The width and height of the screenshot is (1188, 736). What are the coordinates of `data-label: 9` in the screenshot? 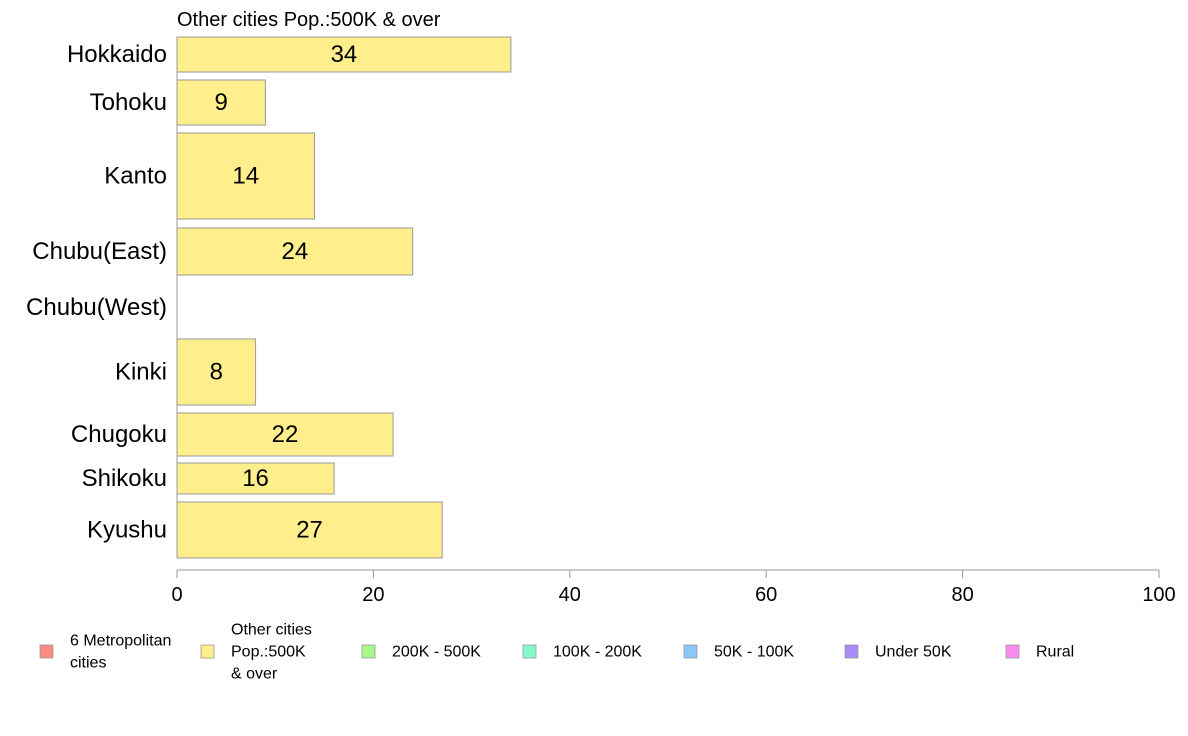 It's located at (221, 102).